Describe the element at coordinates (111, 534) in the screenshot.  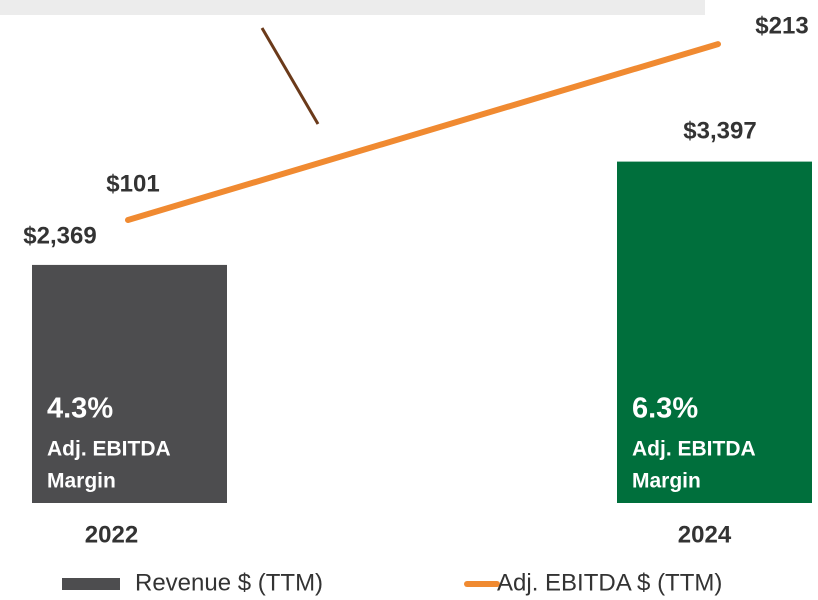
I see `x-tick-label: 2022` at that location.